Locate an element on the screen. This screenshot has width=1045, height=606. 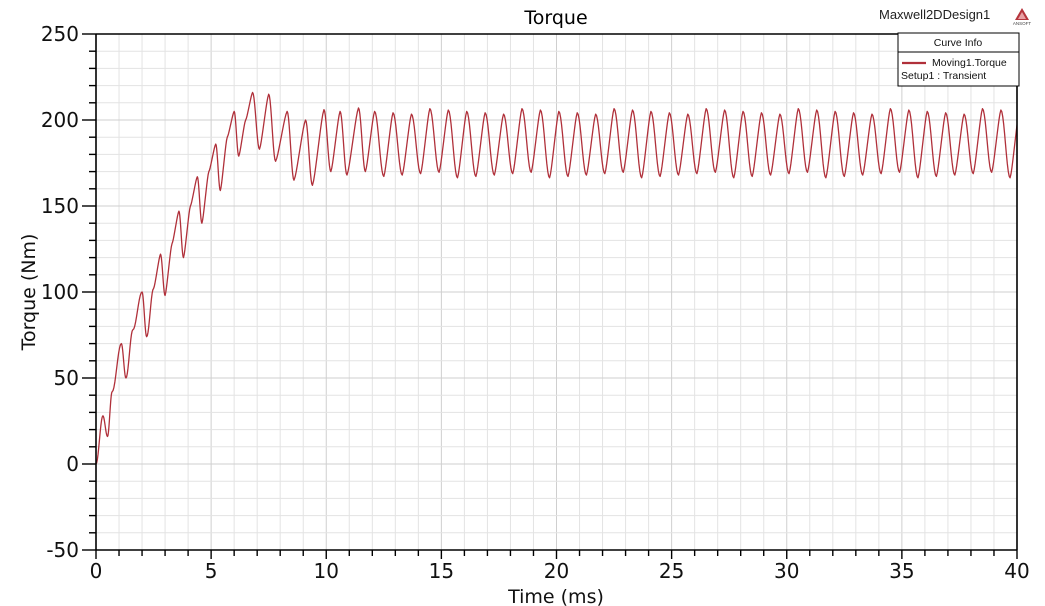
y-tick-label: 150 is located at coordinates (60, 206).